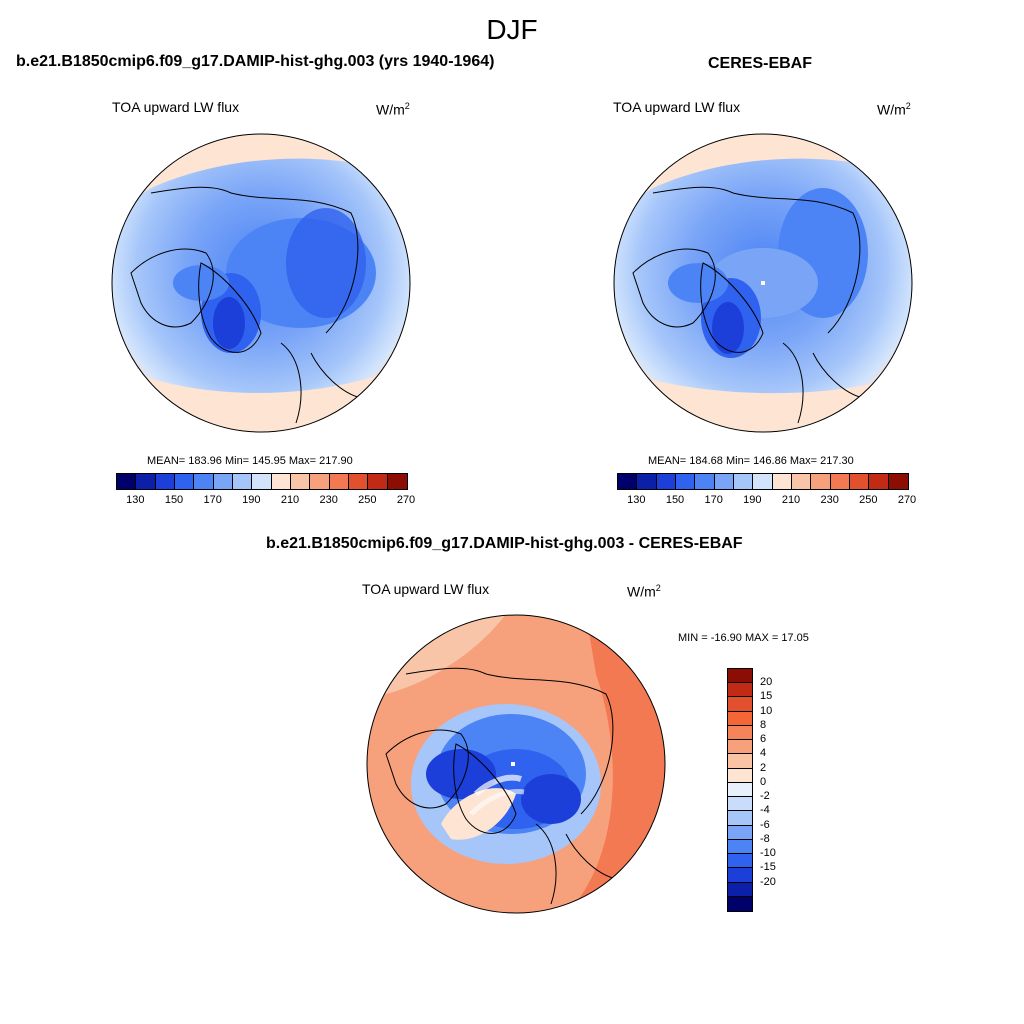  I want to click on colorbar-tick-label: -15, so click(768, 867).